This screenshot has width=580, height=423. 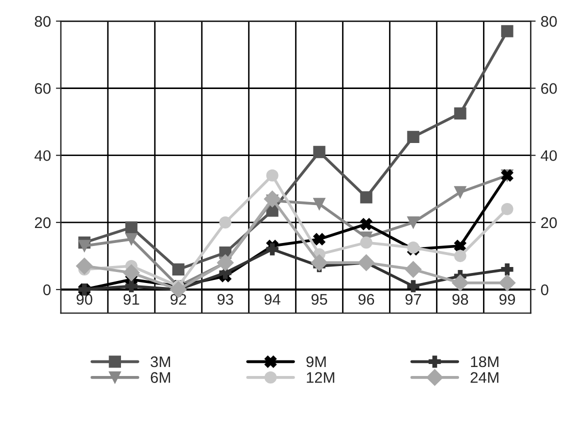 What do you see at coordinates (42, 222) in the screenshot?
I see `y-tick-label: 20` at bounding box center [42, 222].